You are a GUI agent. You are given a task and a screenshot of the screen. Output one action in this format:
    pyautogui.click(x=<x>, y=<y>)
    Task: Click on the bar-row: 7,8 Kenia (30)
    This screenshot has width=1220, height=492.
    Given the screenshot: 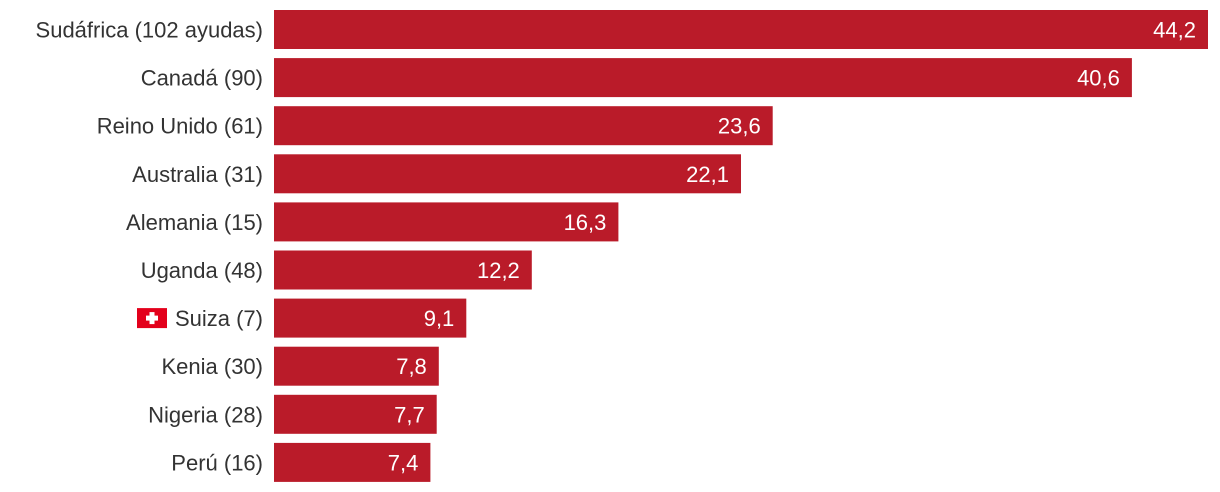 What is the action you would take?
    pyautogui.click(x=300, y=366)
    